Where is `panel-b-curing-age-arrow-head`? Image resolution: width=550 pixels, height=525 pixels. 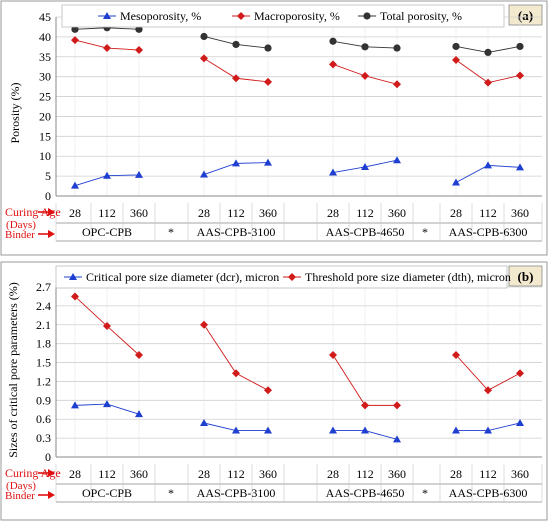 panel-b-curing-age-arrow-head is located at coordinates (51, 473).